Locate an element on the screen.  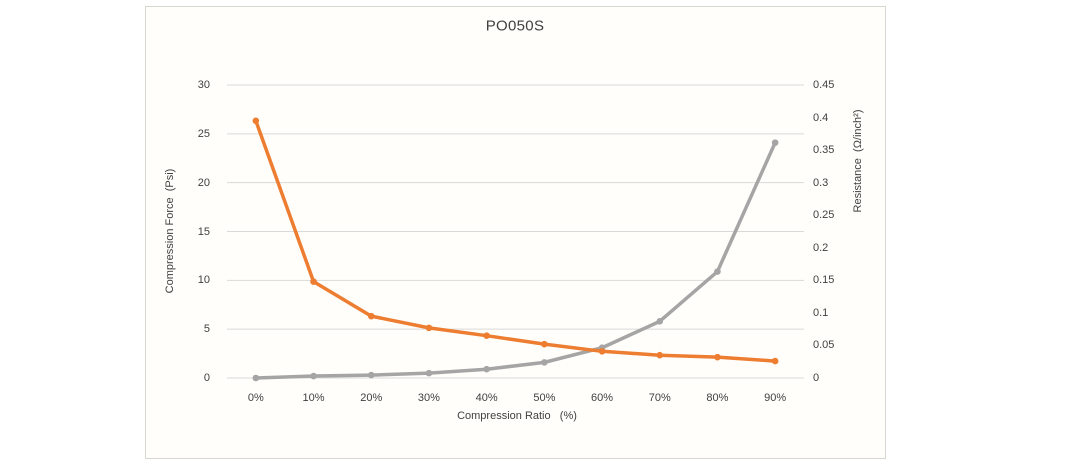
left-axis-tick-label: 10 is located at coordinates (203, 280).